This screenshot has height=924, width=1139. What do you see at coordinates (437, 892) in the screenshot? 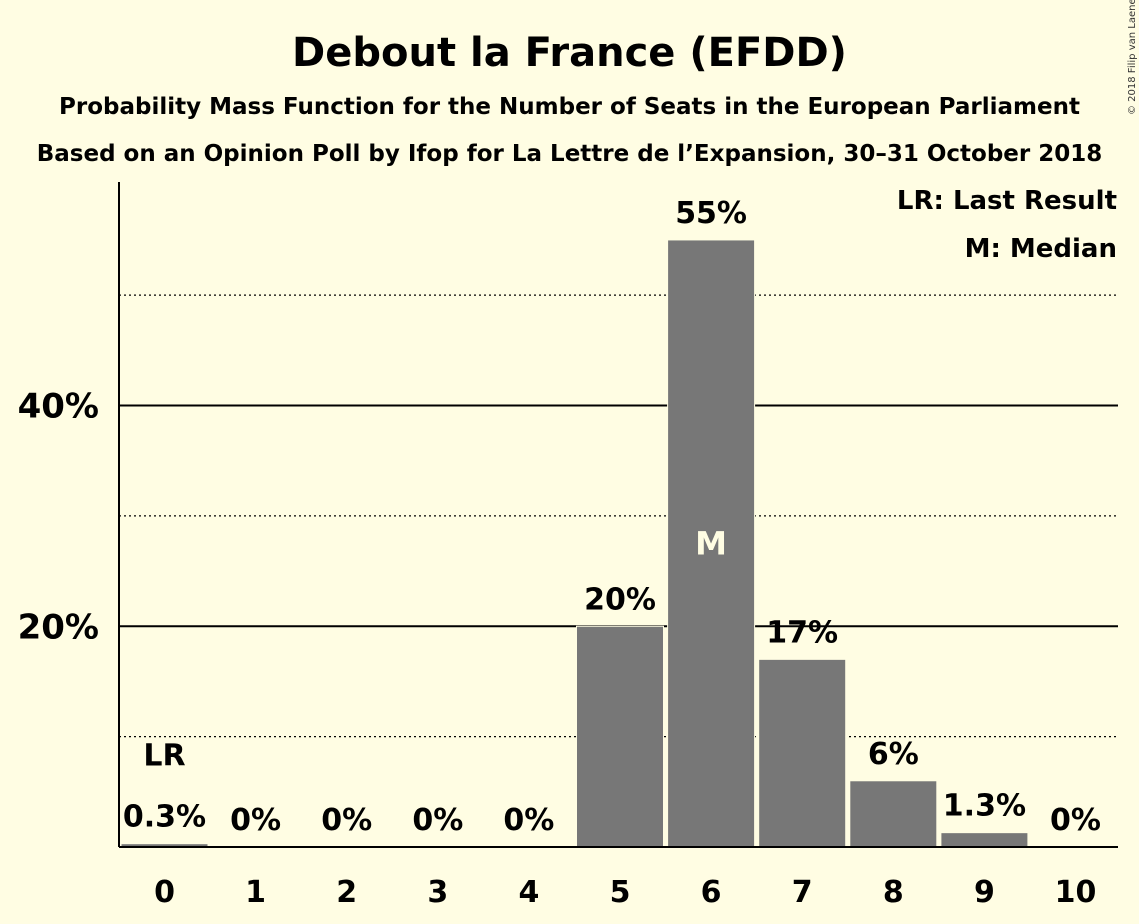
I see `x-tick-label-3: 3` at bounding box center [437, 892].